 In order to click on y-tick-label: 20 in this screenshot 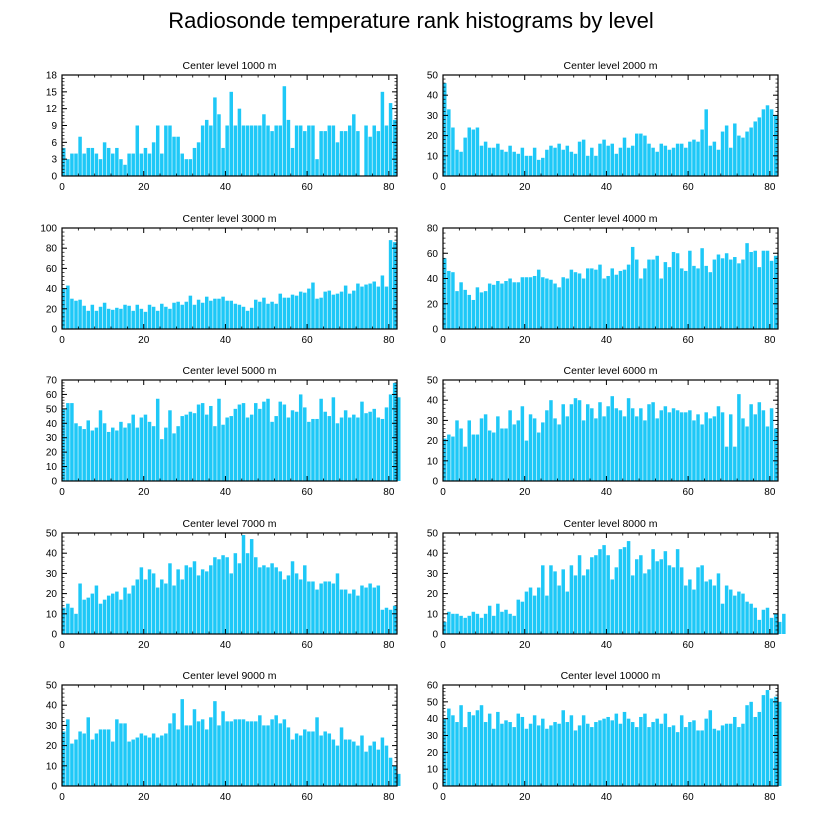, I will do `click(52, 746)`.